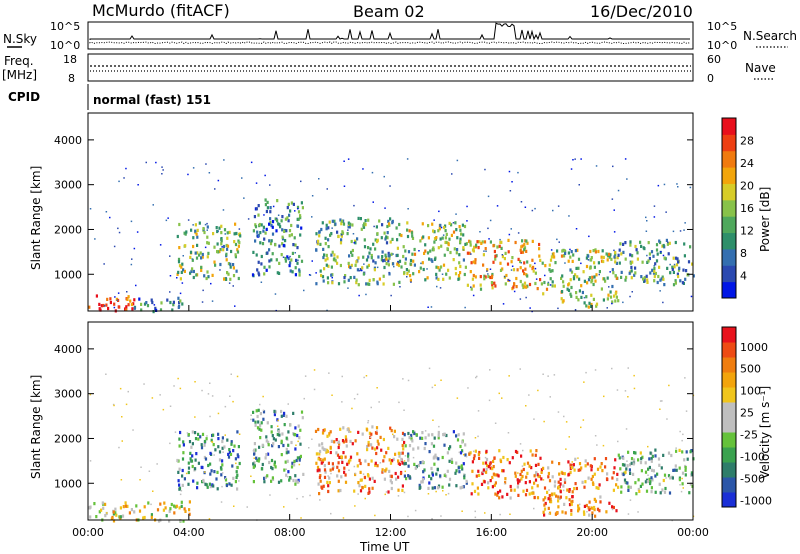  Describe the element at coordinates (729, 335) in the screenshot. I see `velocity-colorbar-segment` at that location.